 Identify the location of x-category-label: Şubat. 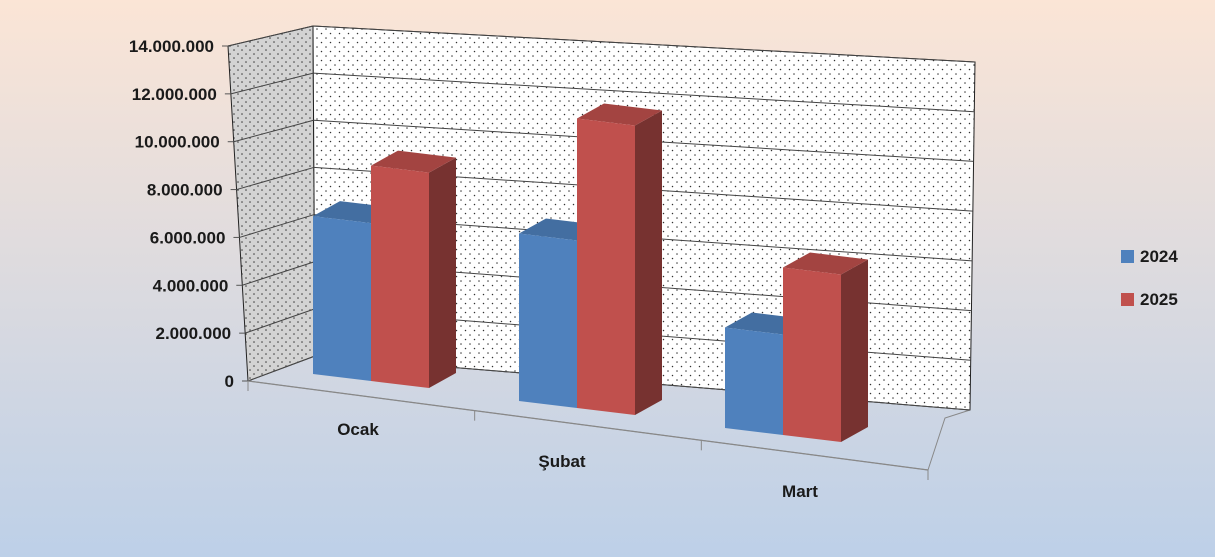
(562, 461).